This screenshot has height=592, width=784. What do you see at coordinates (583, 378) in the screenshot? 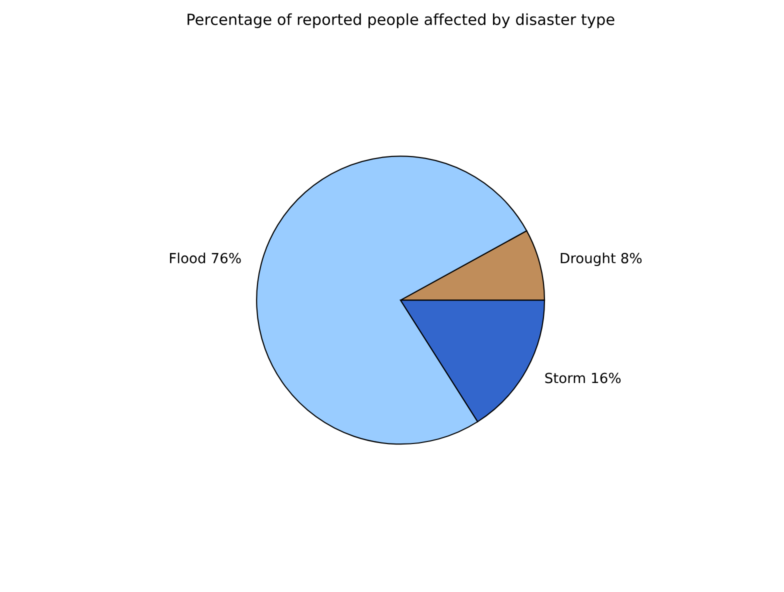
I see `slice-label: Storm 16%` at bounding box center [583, 378].